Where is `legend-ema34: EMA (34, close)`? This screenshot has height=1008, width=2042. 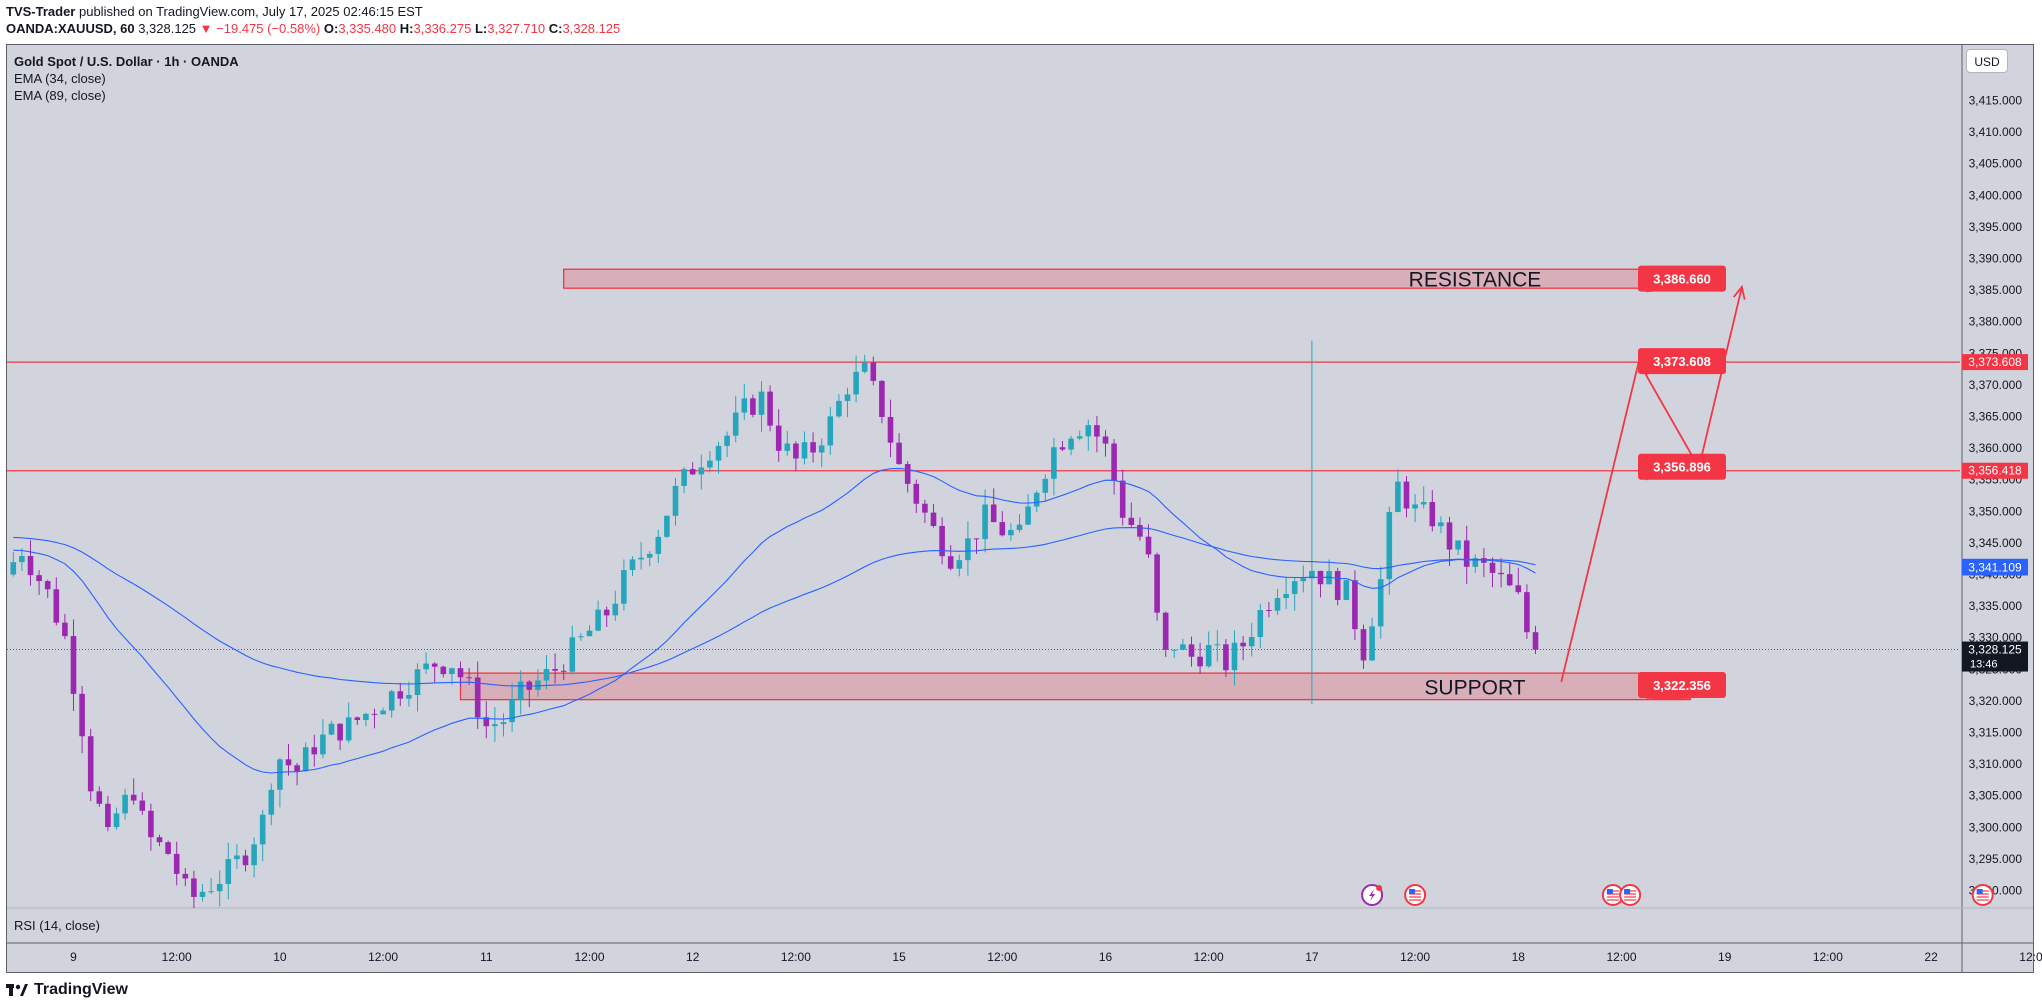
legend-ema34: EMA (34, close) is located at coordinates (60, 78).